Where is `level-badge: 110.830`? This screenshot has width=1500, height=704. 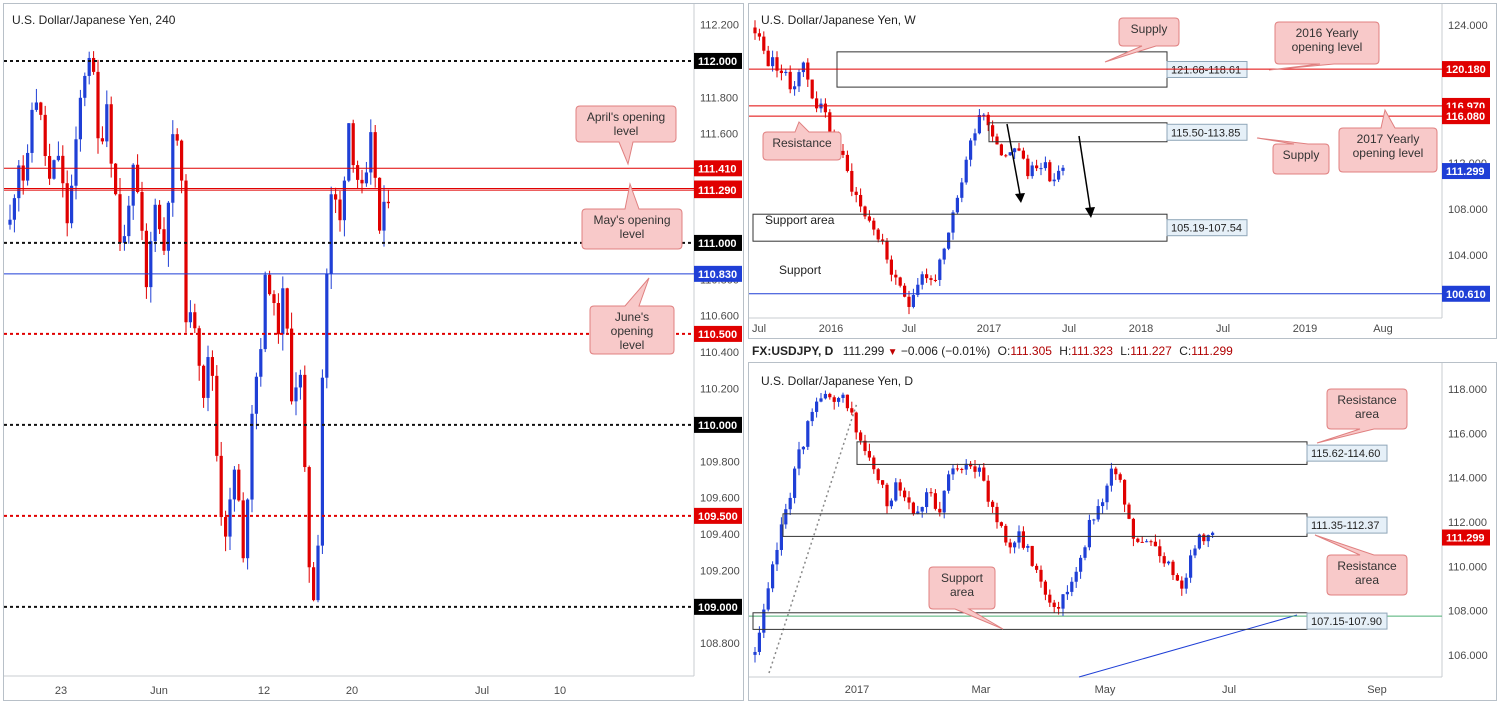 level-badge: 110.830 is located at coordinates (717, 275).